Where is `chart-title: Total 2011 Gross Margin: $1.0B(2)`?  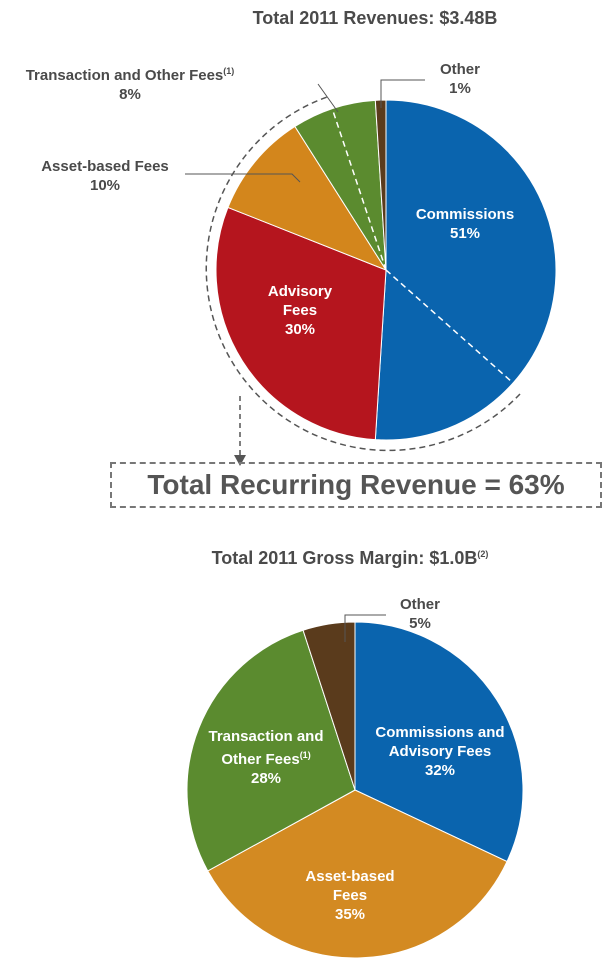 chart-title: Total 2011 Gross Margin: $1.0B(2) is located at coordinates (350, 558).